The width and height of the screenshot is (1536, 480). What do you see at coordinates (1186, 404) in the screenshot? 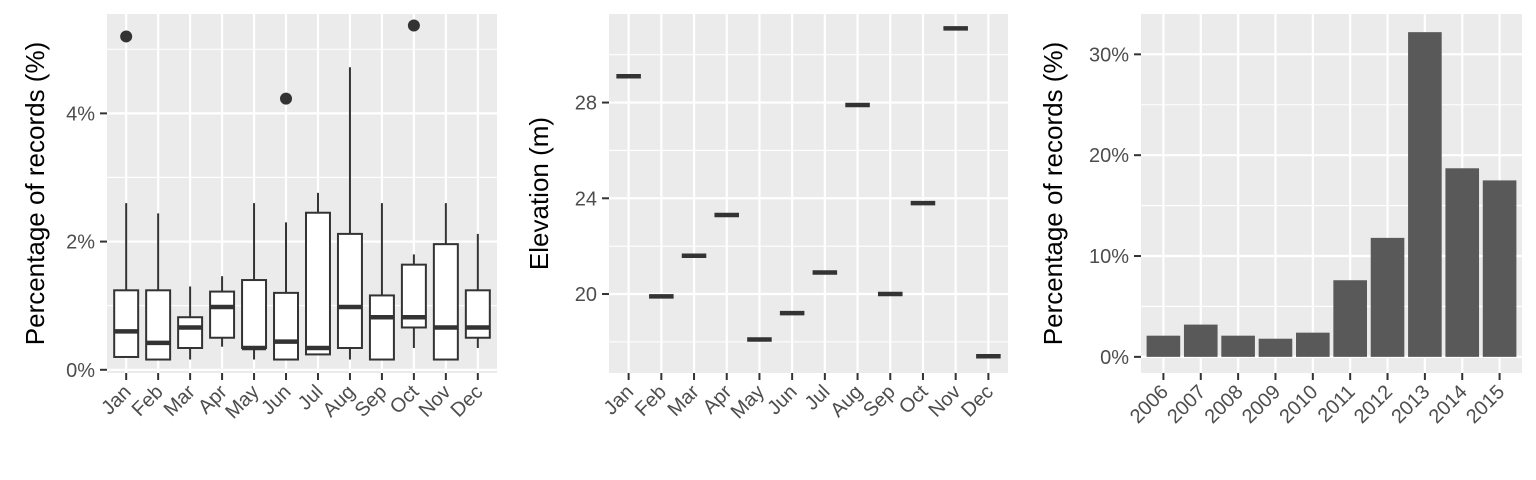
I see `x-tick-label: 2007` at bounding box center [1186, 404].